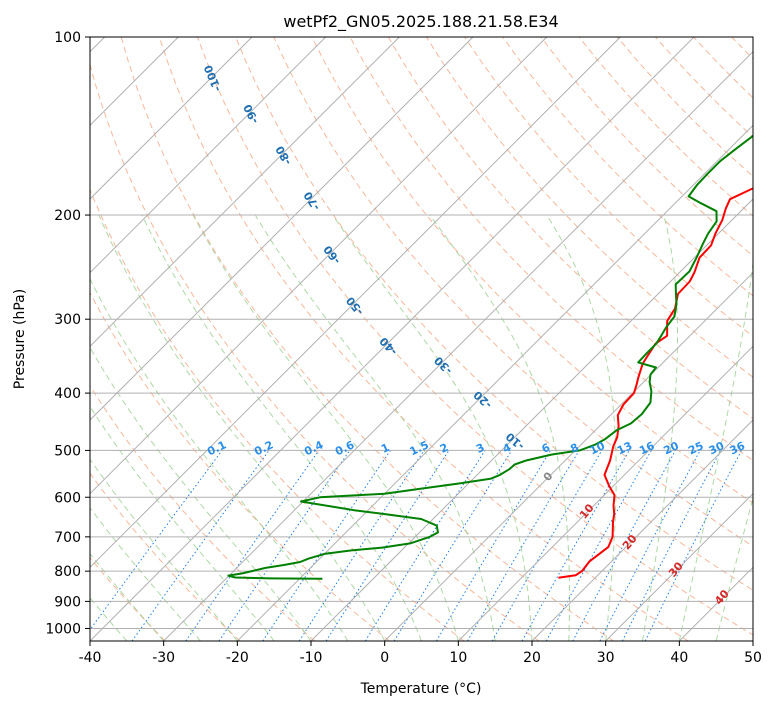  Describe the element at coordinates (251, 114) in the screenshot. I see `line-label: -90` at that location.